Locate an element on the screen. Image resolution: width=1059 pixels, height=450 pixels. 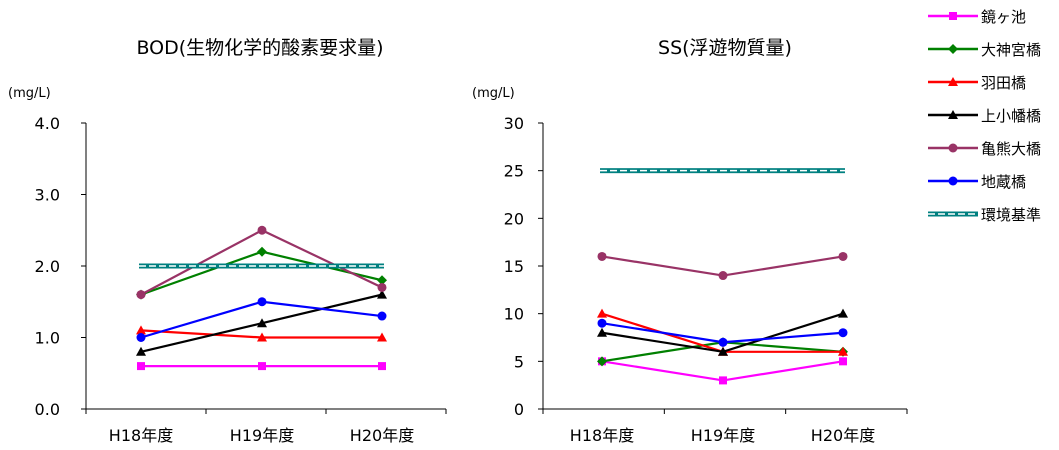
chart-title: BOD(生物化学的酸素要求量) is located at coordinates (259, 48).